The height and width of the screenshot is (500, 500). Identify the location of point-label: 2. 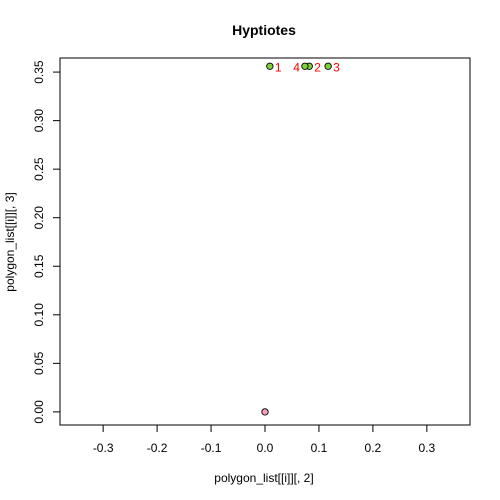
(317, 67).